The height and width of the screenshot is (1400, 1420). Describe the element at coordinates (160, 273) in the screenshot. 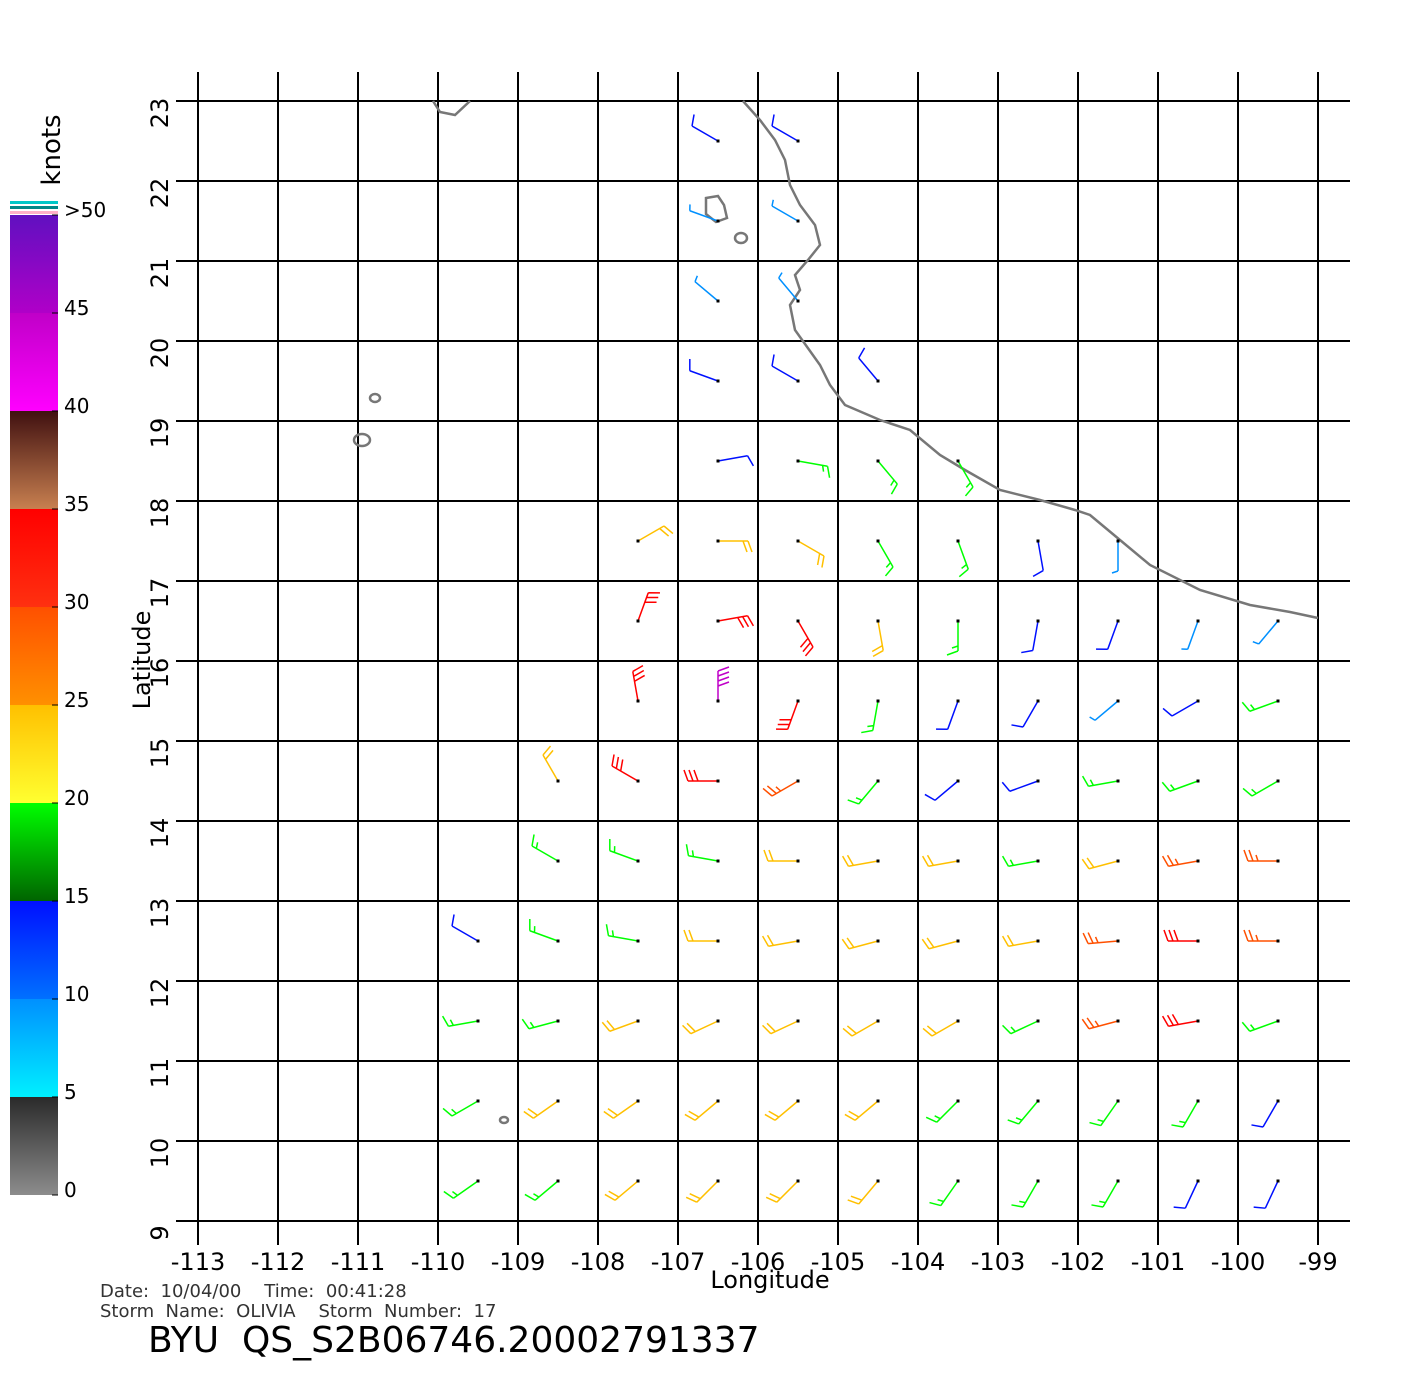

I see `y-tick-label: 21` at that location.